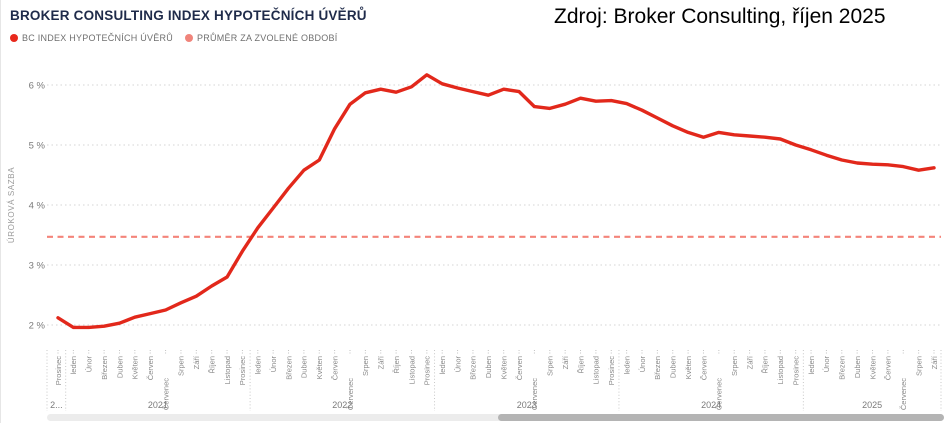 The height and width of the screenshot is (423, 949). Describe the element at coordinates (495, 417) in the screenshot. I see `chart-scrollbar-track` at that location.